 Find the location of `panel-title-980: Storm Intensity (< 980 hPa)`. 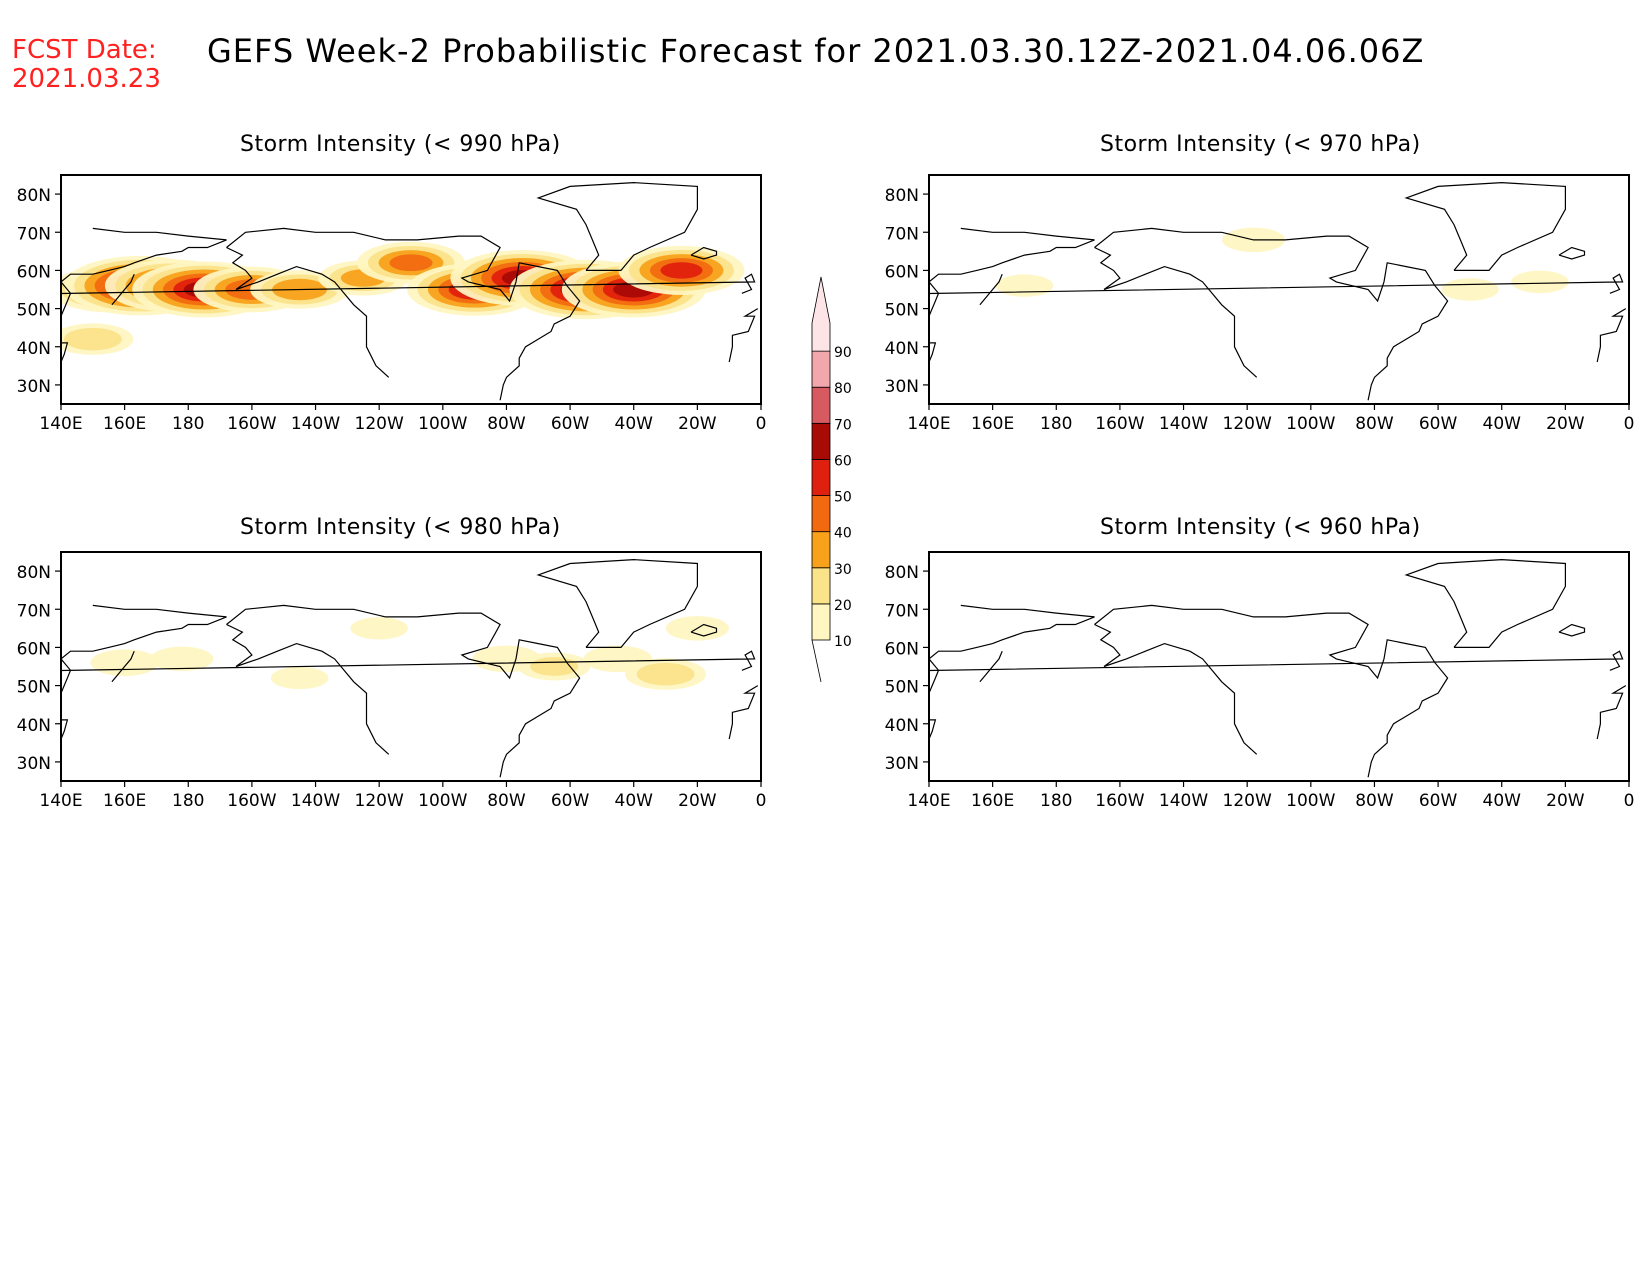

panel-title-980: Storm Intensity (< 980 hPa) is located at coordinates (400, 527).